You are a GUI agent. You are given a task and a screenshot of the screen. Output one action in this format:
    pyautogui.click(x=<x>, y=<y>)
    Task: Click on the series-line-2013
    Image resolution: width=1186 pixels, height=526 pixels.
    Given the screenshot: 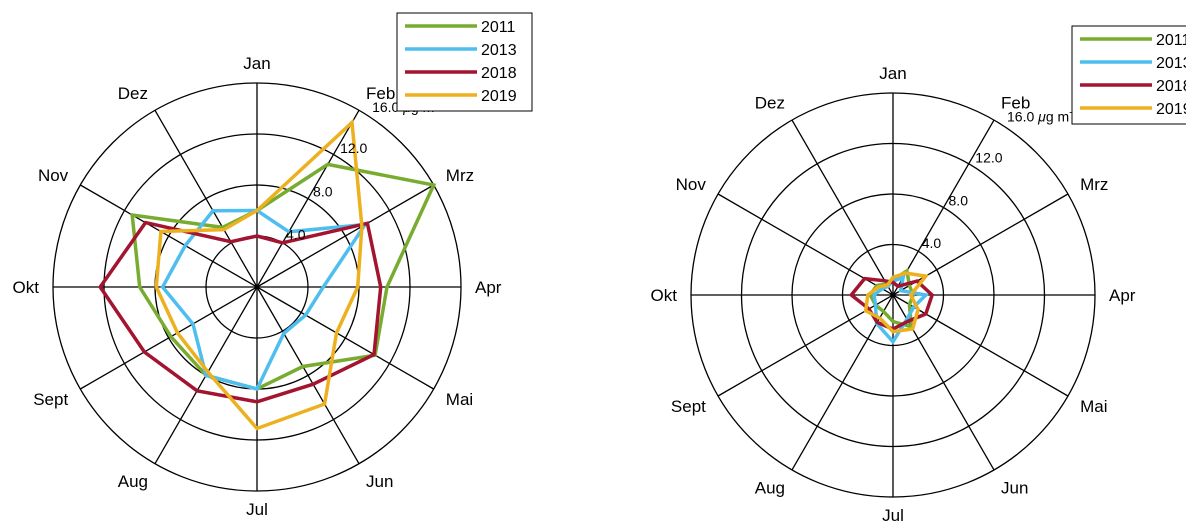 What is the action you would take?
    pyautogui.click(x=901, y=309)
    